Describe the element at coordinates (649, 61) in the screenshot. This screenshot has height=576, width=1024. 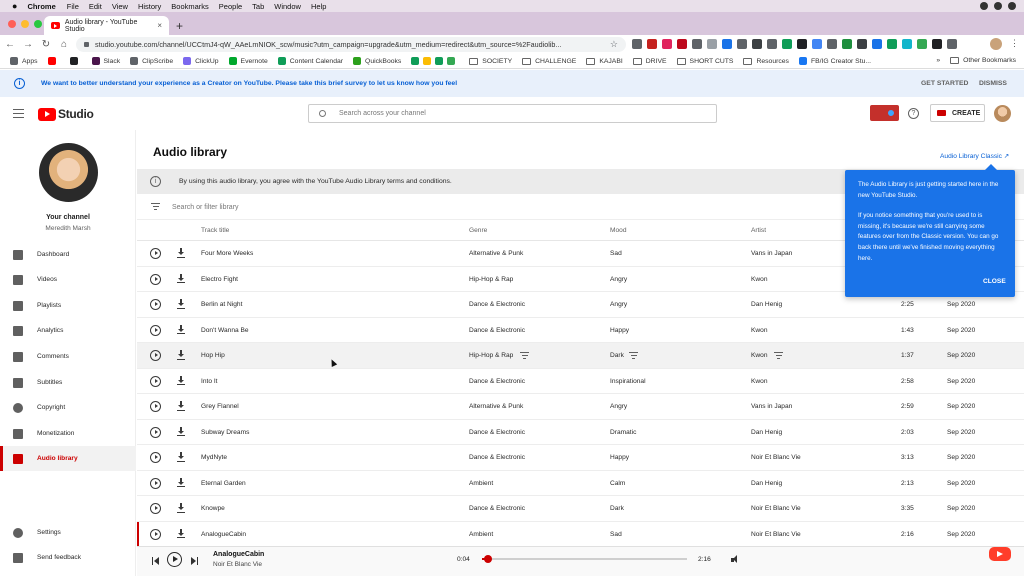
I see `bookmark-folder-drive: DRIVE` at that location.